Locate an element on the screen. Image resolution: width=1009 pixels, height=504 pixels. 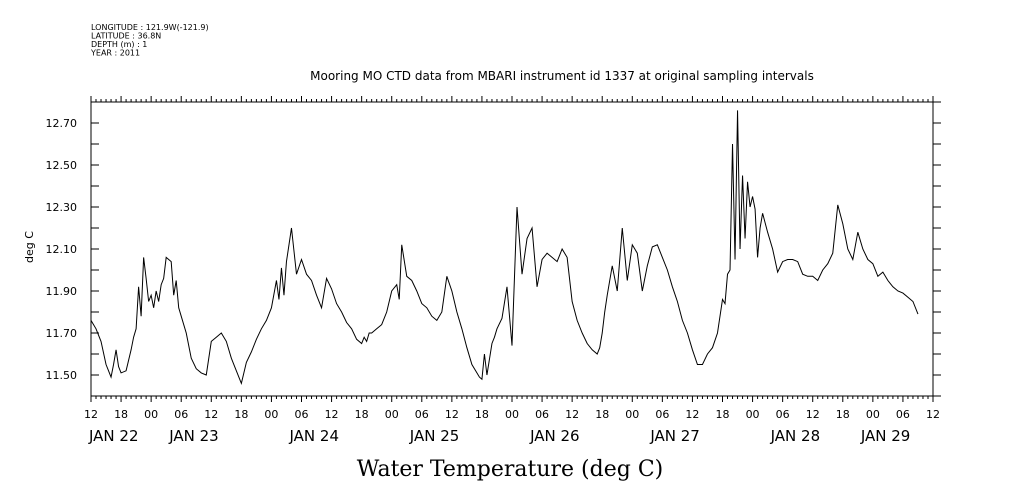
x-day-label: JAN 25 is located at coordinates (434, 436).